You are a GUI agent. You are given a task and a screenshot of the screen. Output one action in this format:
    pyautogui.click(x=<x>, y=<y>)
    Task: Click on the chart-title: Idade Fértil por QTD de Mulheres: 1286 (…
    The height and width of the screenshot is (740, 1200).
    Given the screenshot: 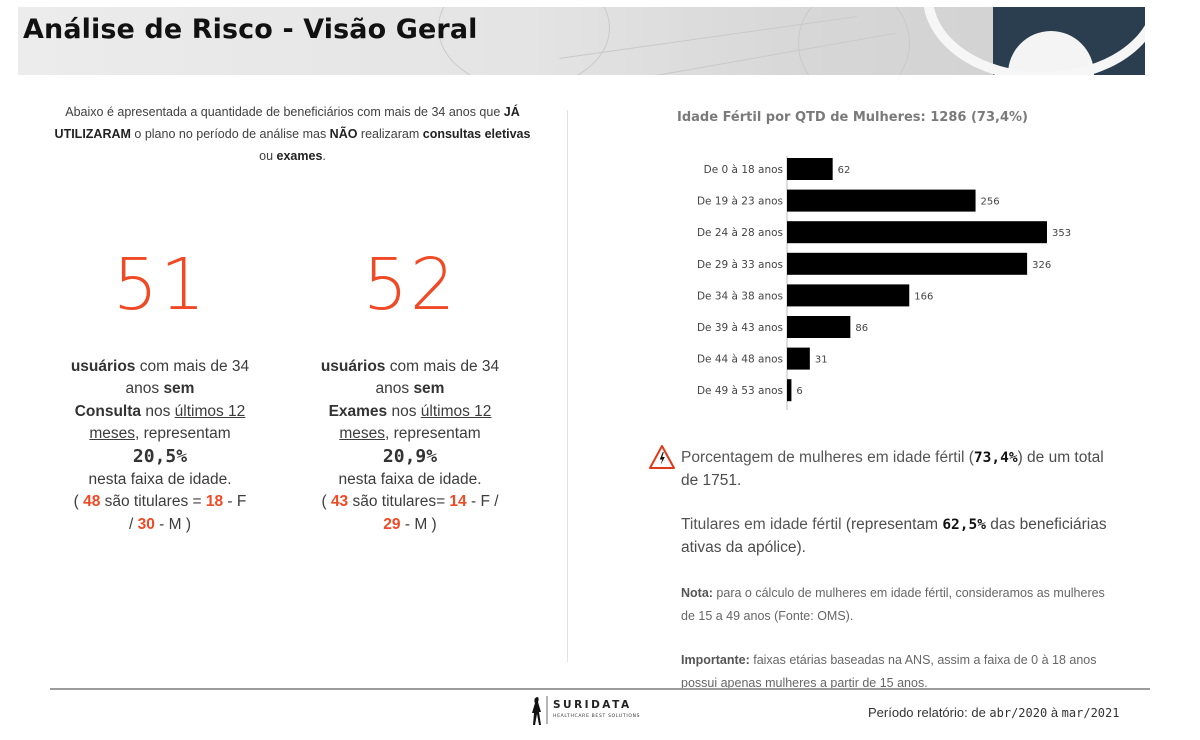 What is the action you would take?
    pyautogui.click(x=852, y=117)
    